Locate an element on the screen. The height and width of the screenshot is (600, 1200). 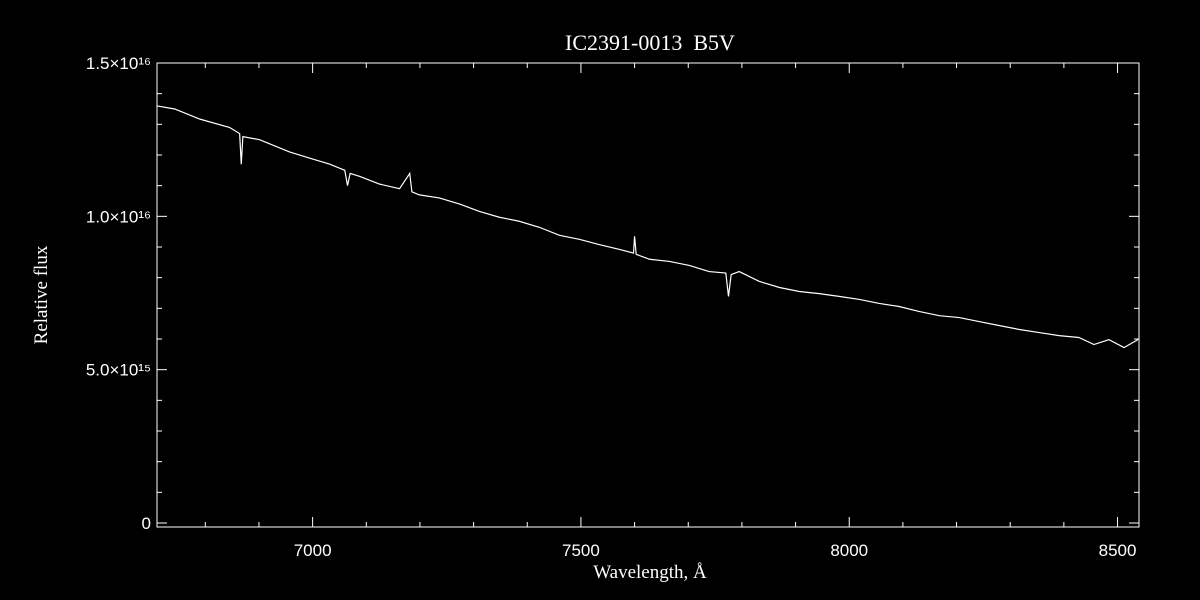
x-tick-label: 8500 is located at coordinates (1118, 550).